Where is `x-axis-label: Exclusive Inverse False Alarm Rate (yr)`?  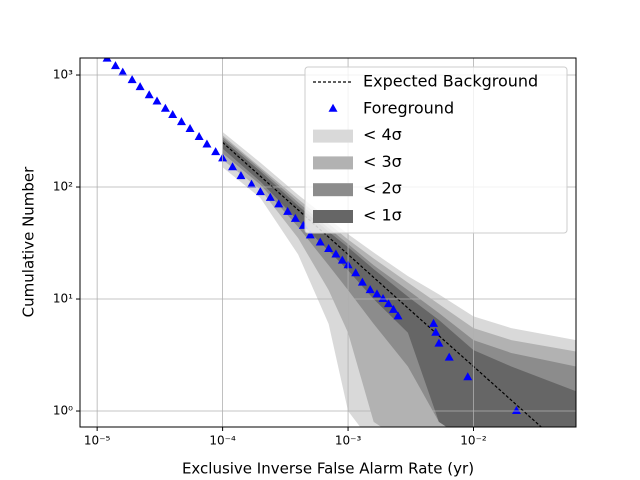
x-axis-label: Exclusive Inverse False Alarm Rate (yr) is located at coordinates (328, 469).